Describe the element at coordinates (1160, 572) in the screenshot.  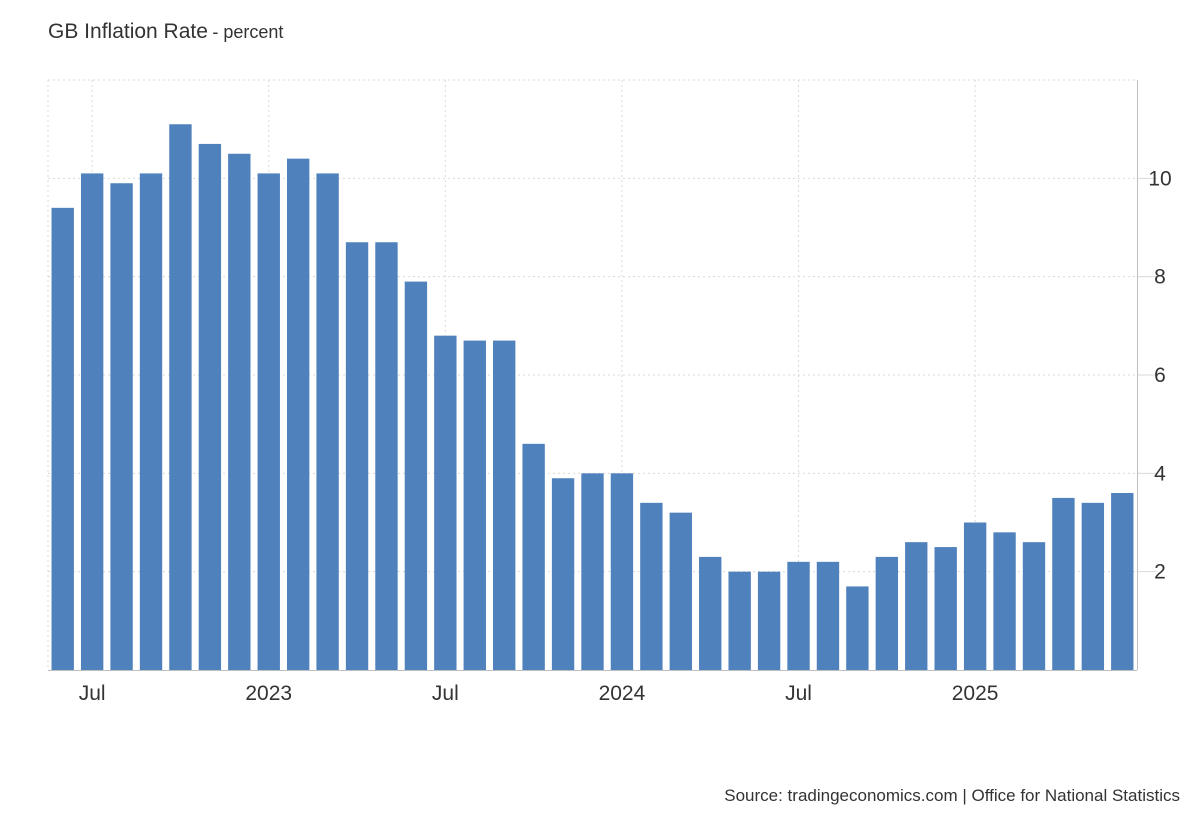
I see `y-tick-label: 2` at that location.